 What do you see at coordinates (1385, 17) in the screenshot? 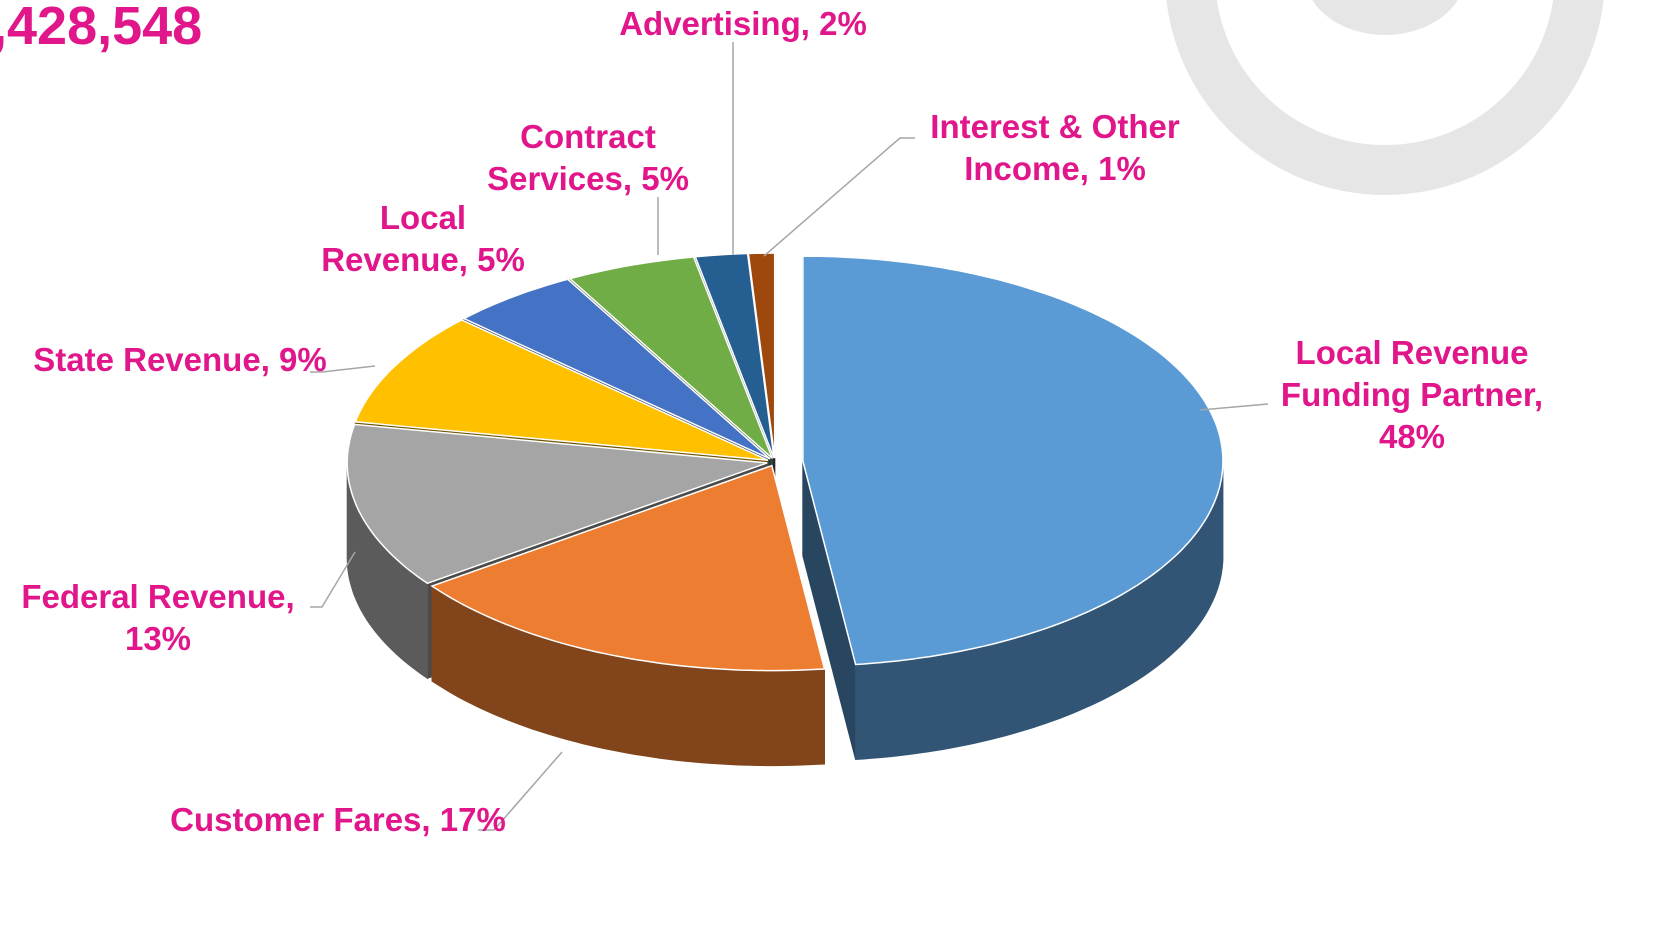
I see `background-logo-center` at bounding box center [1385, 17].